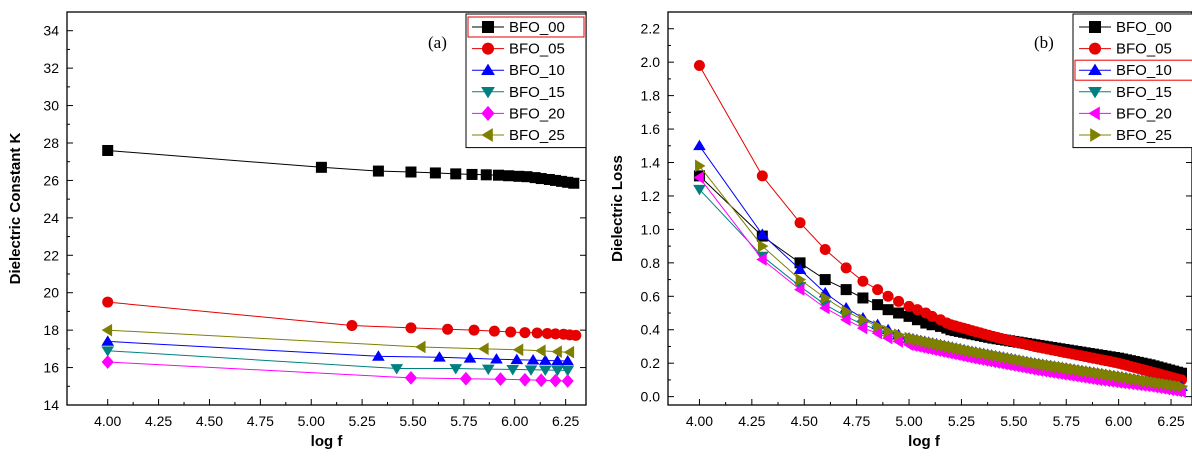  I want to click on x-tick-label: 4.25, so click(751, 421).